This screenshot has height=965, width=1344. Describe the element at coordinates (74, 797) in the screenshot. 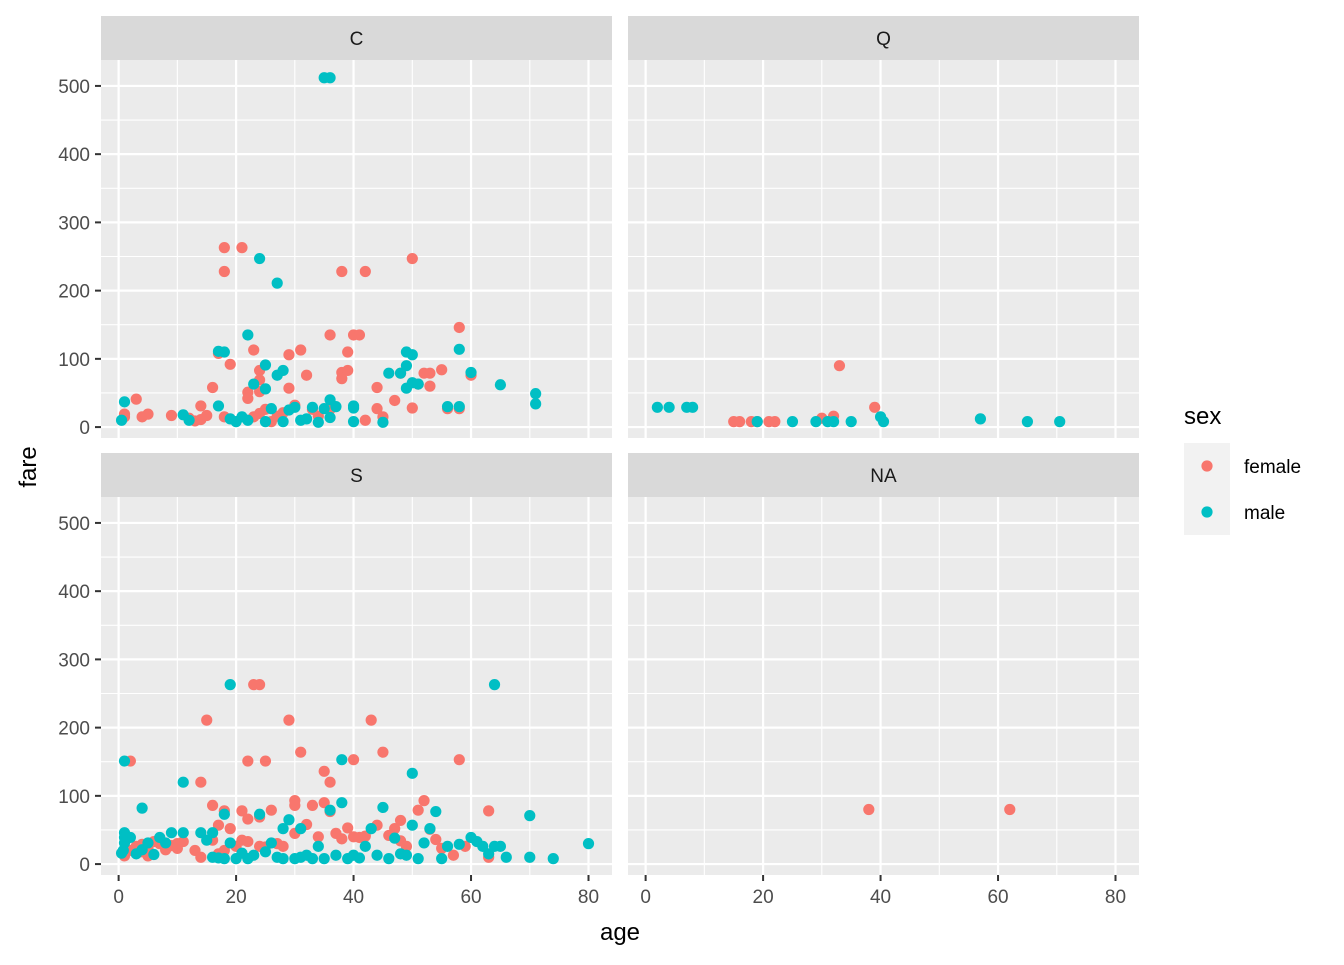

I see `y-tick-label: 100` at that location.